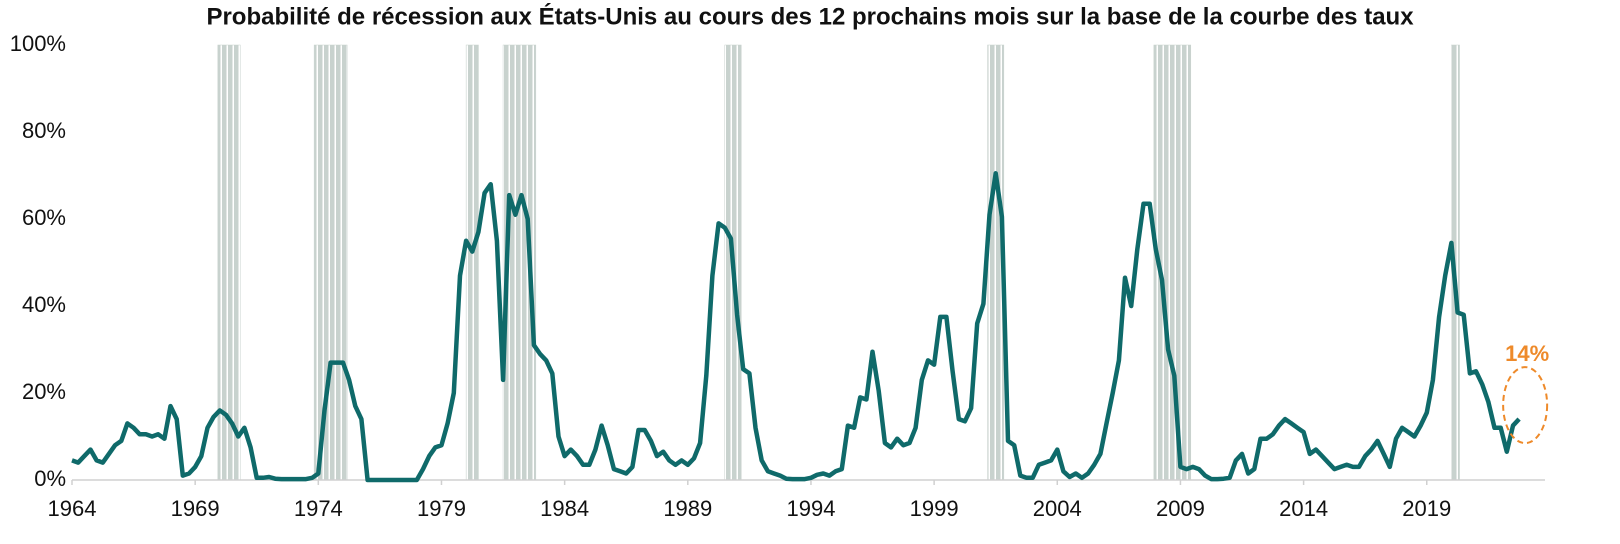 This screenshot has width=1620, height=544. I want to click on x-tick-label: 1979, so click(441, 508).